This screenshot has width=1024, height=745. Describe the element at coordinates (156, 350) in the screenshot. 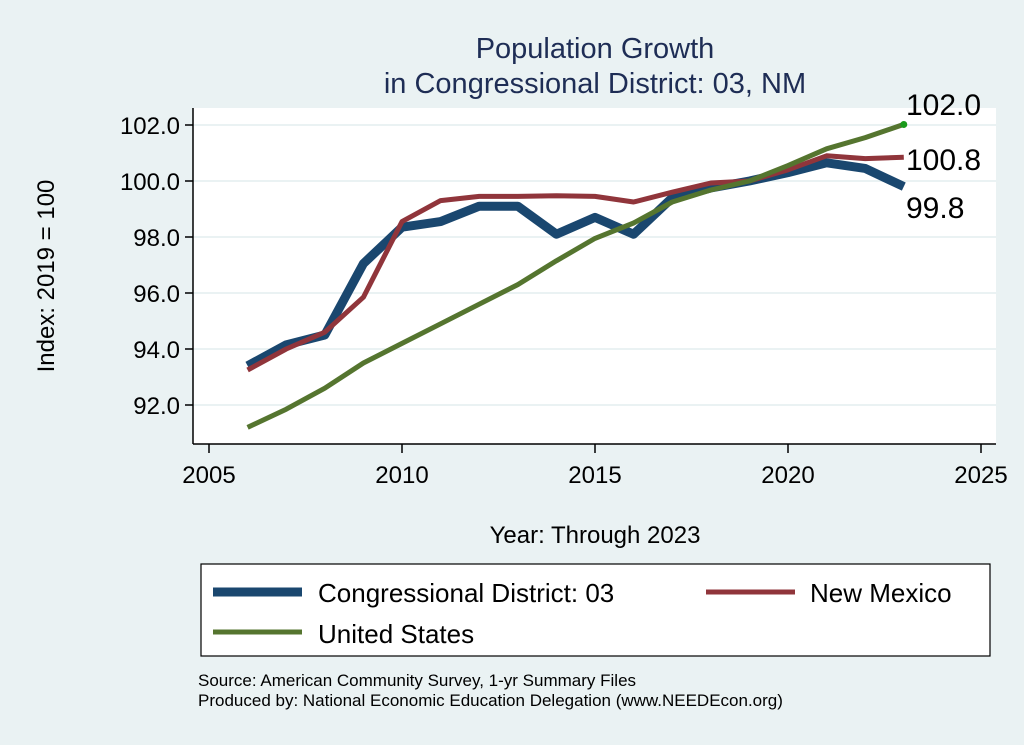

I see `y-tick-label: 94.0` at that location.